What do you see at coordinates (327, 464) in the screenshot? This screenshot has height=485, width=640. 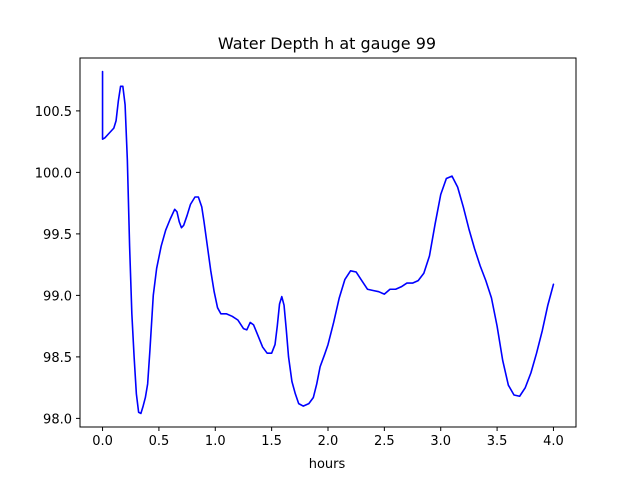 I see `x-axis-label: hours` at bounding box center [327, 464].